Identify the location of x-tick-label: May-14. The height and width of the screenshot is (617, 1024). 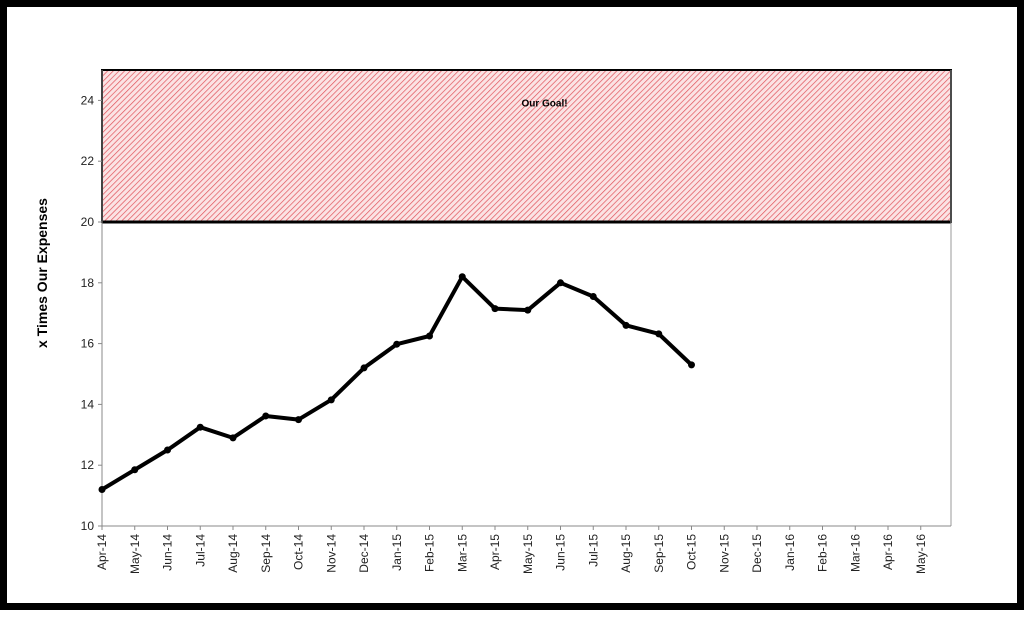
(135, 554).